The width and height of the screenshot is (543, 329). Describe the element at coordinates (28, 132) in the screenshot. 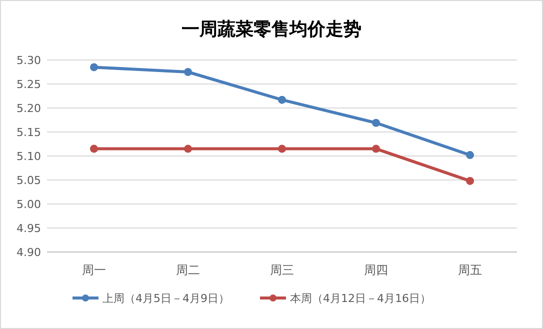

I see `y-tick-label: 5.15` at that location.